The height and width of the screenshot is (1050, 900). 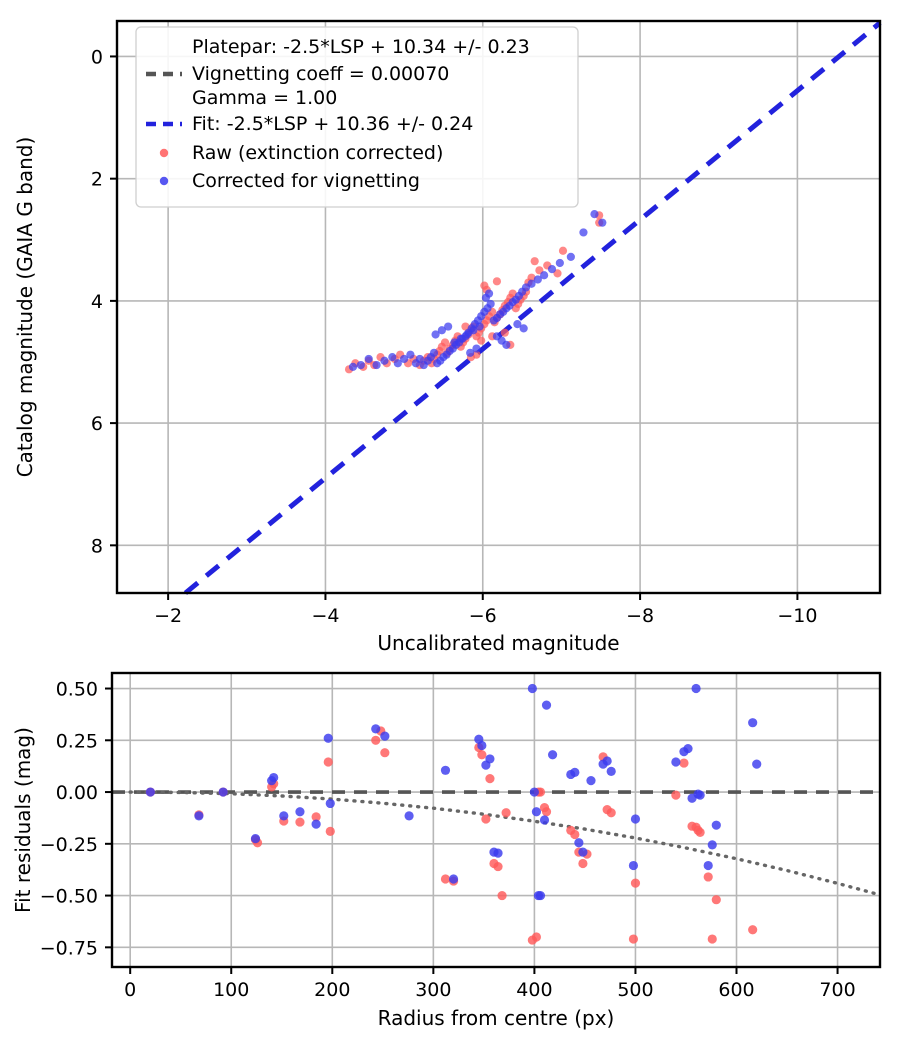 I want to click on xtick-label: 0, so click(x=130, y=990).